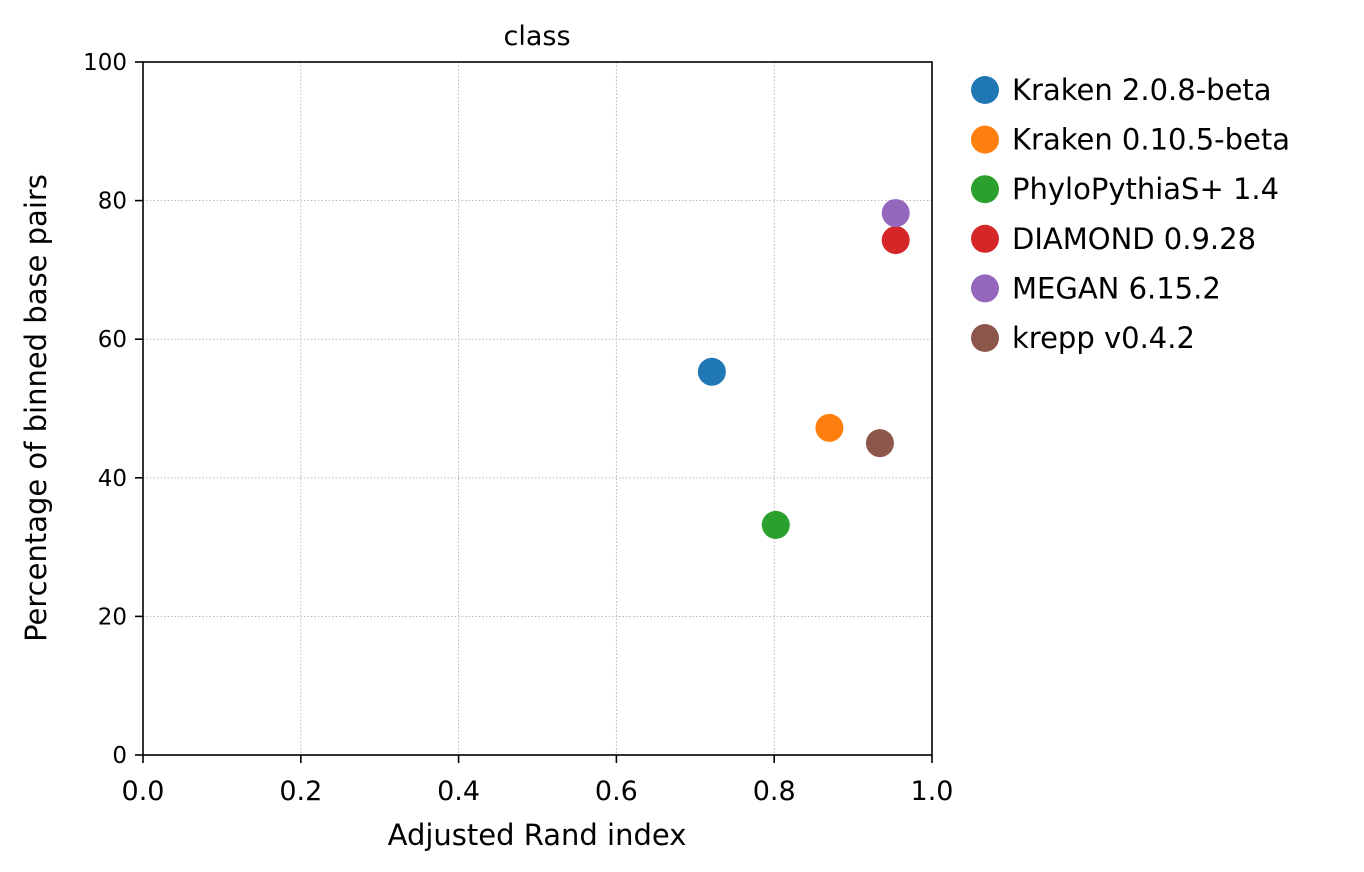  I want to click on y-tick-label: 20, so click(112, 617).